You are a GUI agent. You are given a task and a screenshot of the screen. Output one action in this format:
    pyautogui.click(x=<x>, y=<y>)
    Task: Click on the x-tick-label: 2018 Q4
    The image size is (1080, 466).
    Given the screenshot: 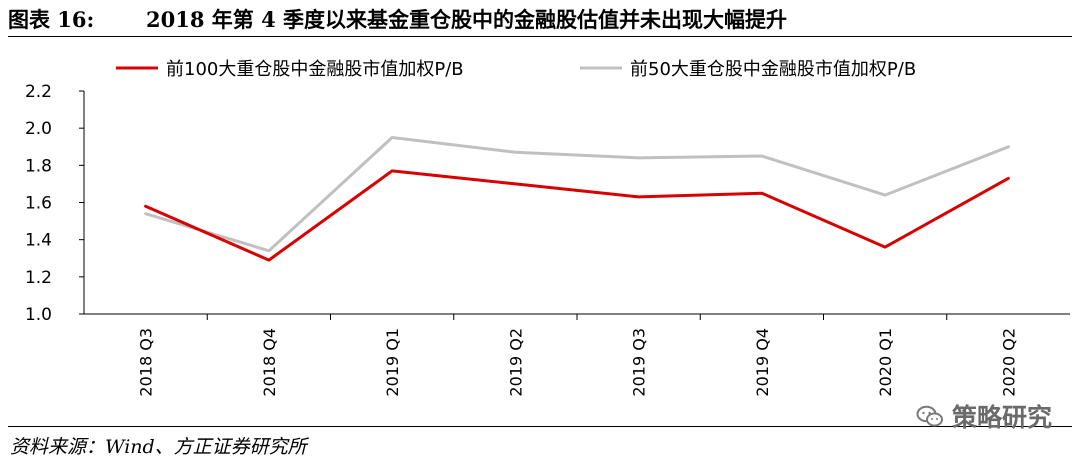 What is the action you would take?
    pyautogui.click(x=269, y=362)
    